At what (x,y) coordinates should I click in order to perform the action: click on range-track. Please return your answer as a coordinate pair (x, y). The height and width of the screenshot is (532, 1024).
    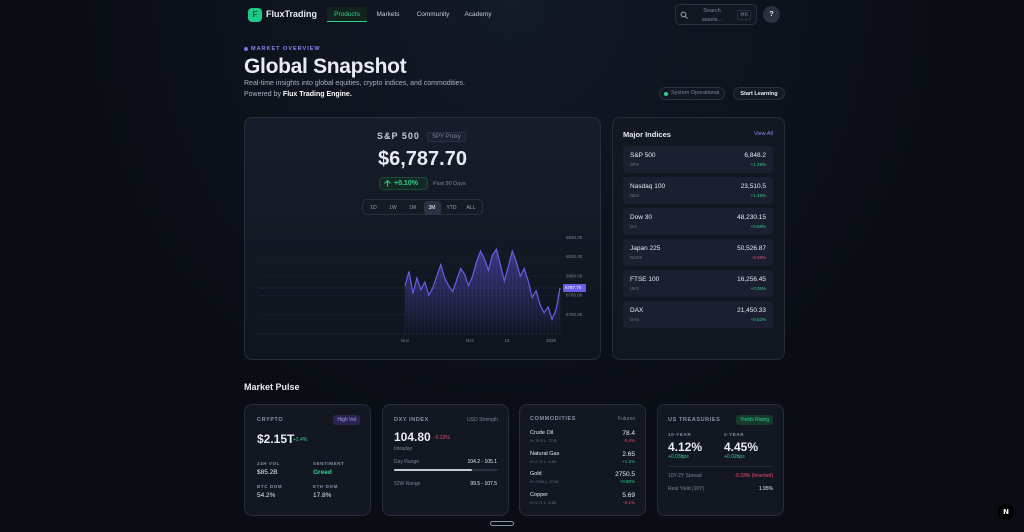
    Looking at the image, I should click on (446, 470).